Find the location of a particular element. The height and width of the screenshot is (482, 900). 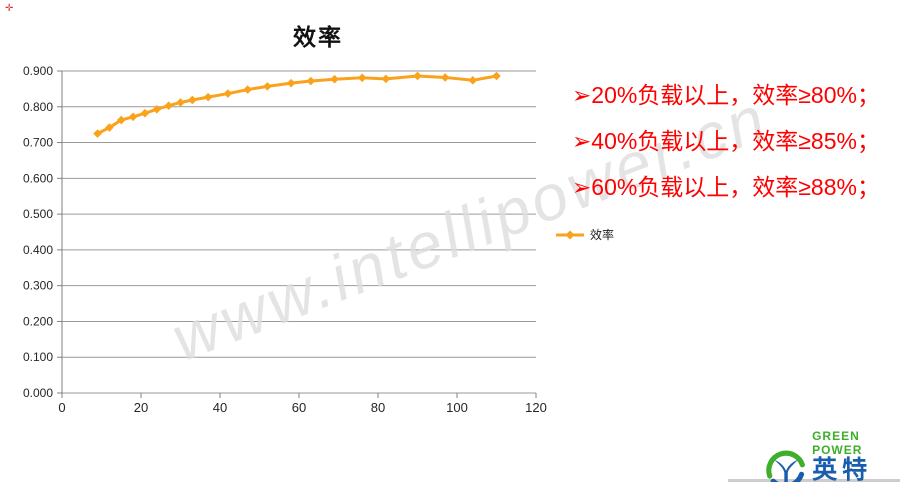

company-logo: GREEN POWER 英特利 is located at coordinates (831, 455).